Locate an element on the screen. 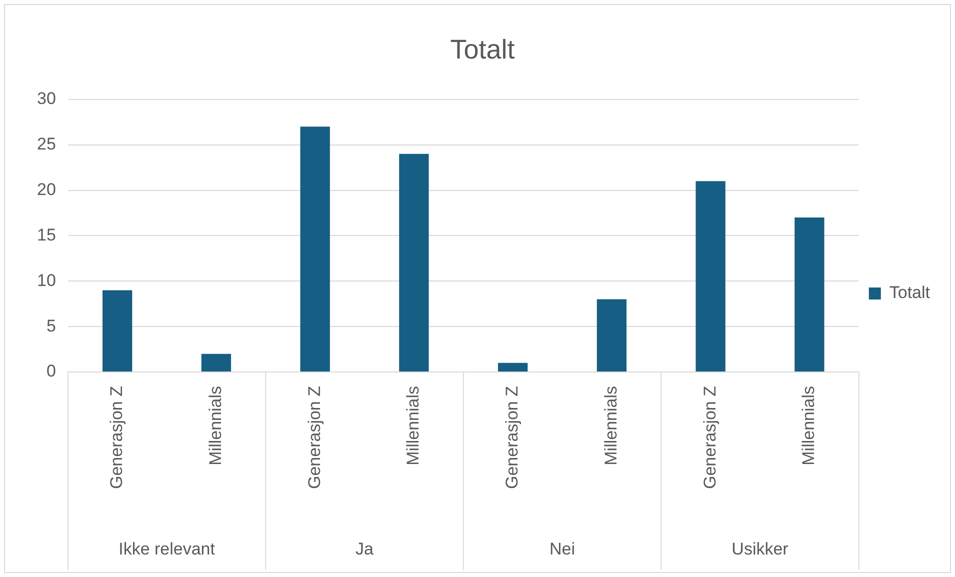  y-tick-label: 20 is located at coordinates (46, 189).